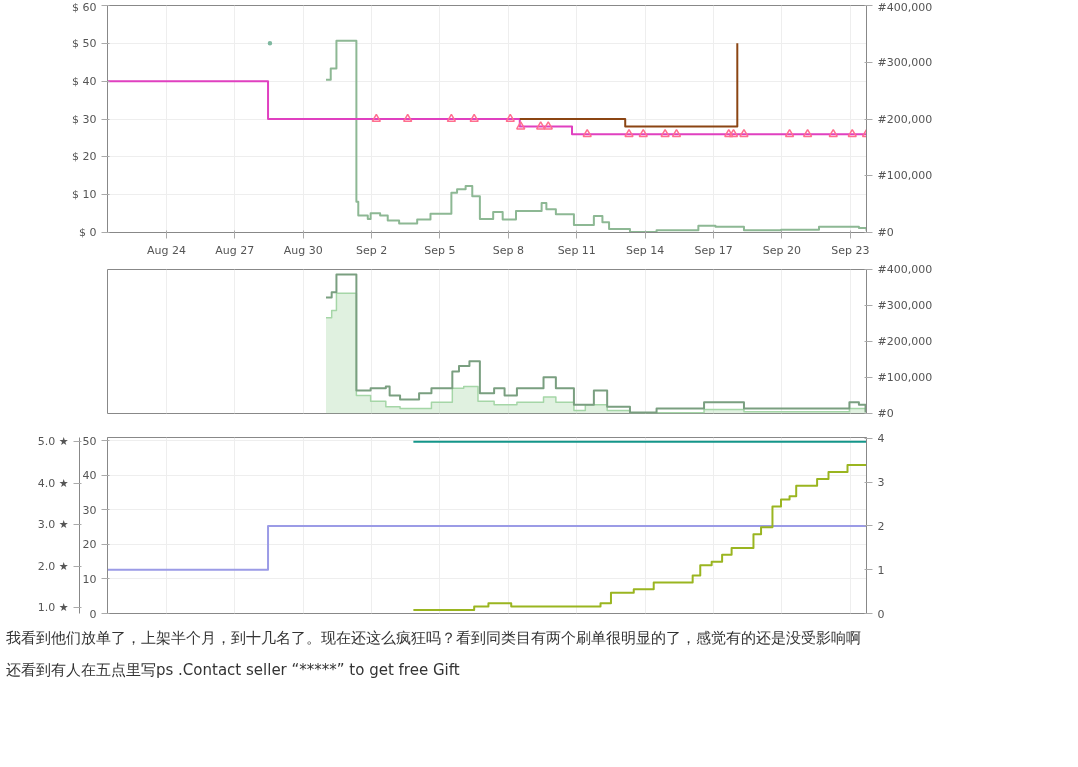 Image resolution: width=1078 pixels, height=767 pixels. What do you see at coordinates (782, 250) in the screenshot?
I see `x-tick-label: Sep 20` at bounding box center [782, 250].